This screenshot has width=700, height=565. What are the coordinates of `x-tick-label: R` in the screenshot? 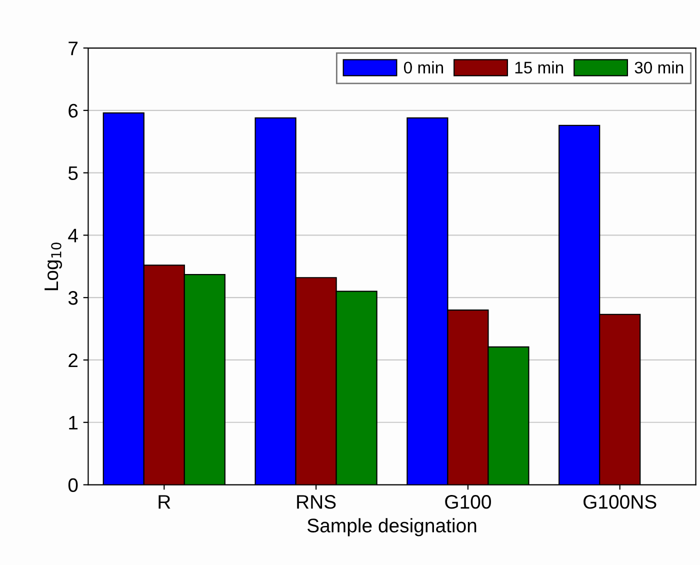 It's located at (164, 502).